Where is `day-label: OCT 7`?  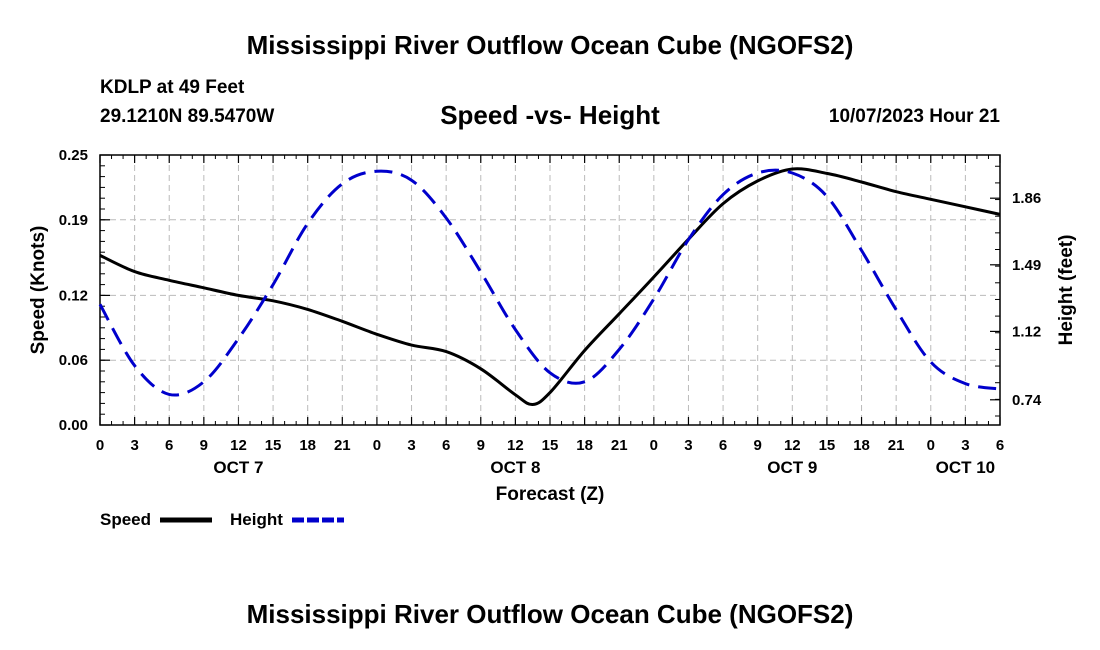 day-label: OCT 7 is located at coordinates (238, 467).